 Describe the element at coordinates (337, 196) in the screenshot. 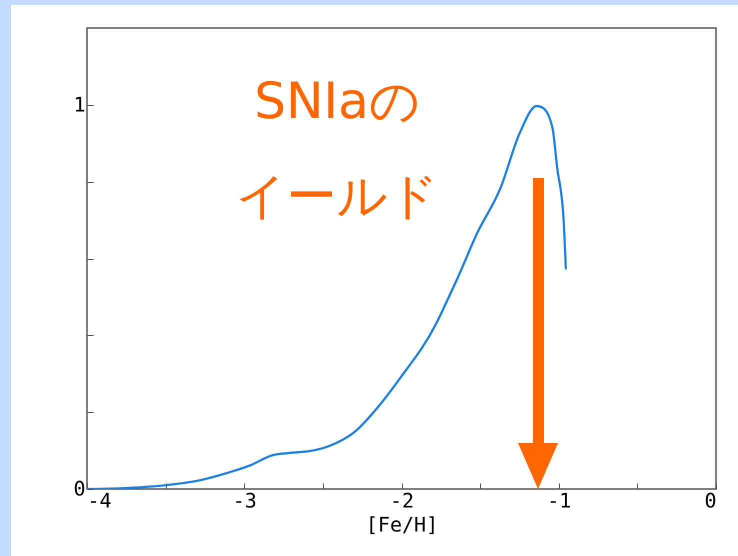

I see `annotation: イールド` at that location.